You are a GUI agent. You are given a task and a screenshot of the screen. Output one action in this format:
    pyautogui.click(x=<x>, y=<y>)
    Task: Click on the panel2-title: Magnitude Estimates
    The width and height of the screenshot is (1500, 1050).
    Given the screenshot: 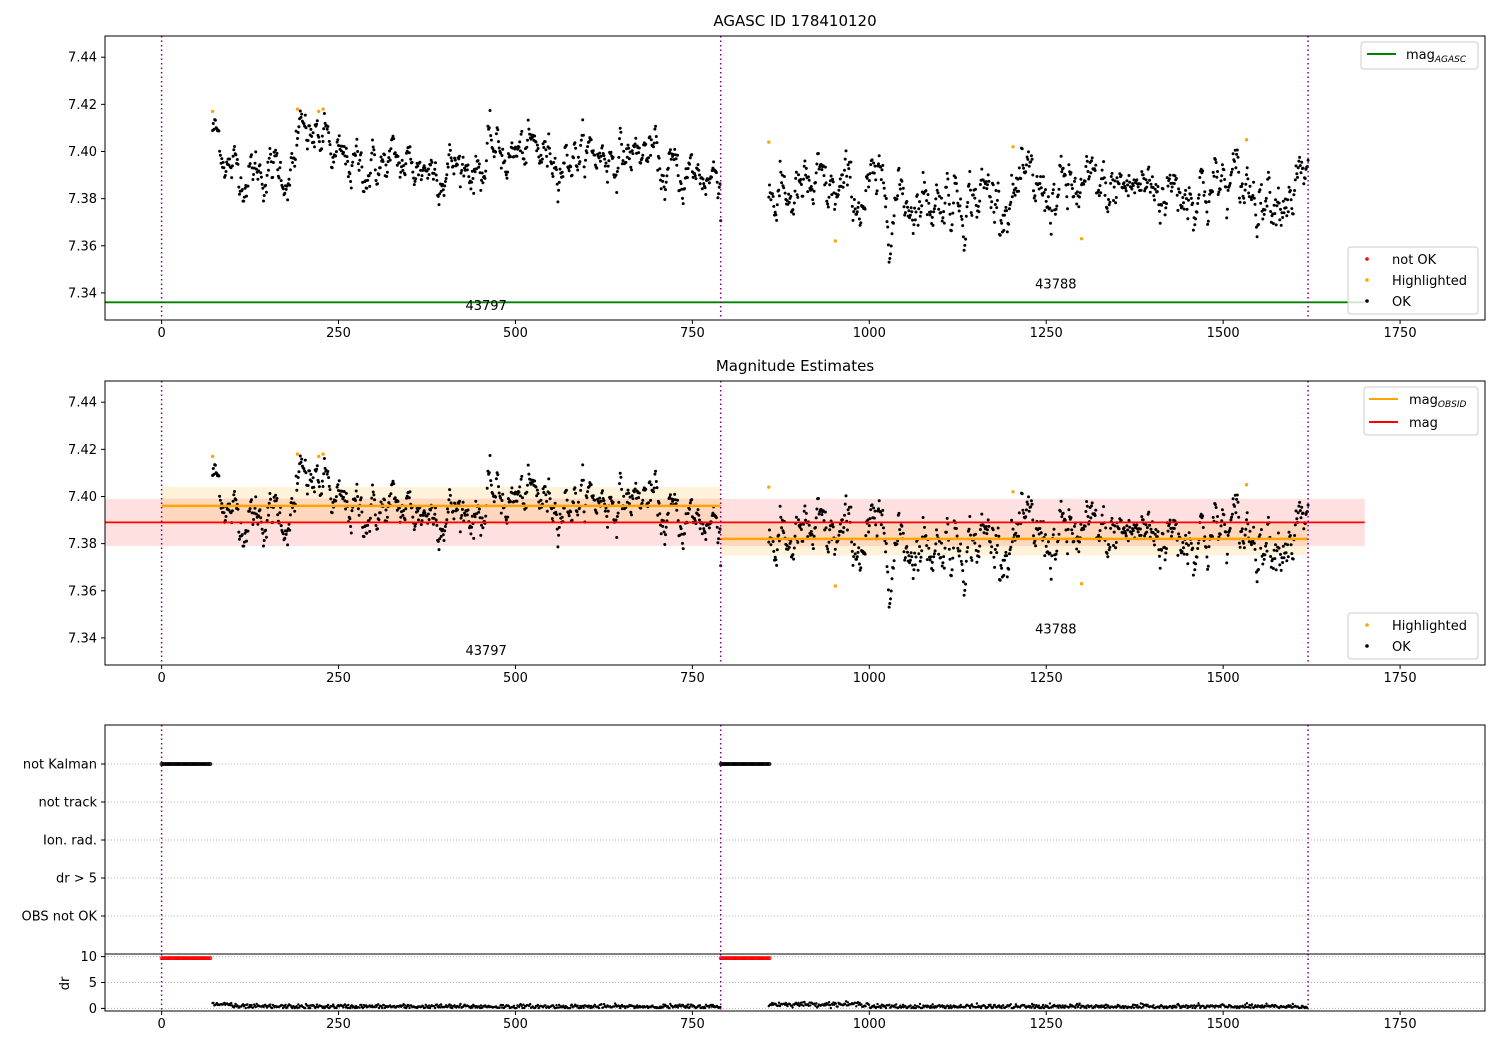 What is the action you would take?
    pyautogui.click(x=795, y=366)
    